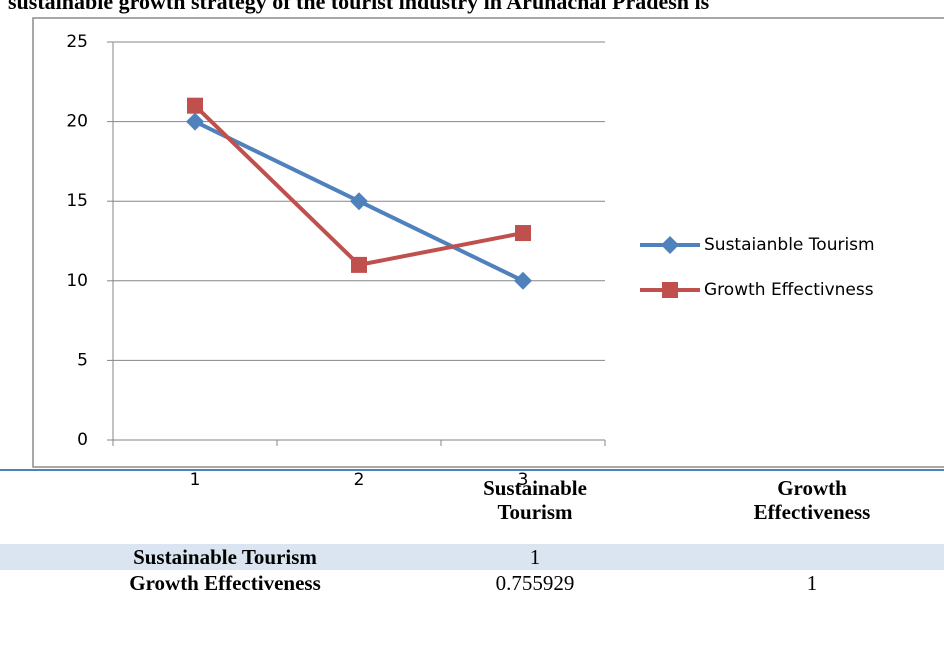 This screenshot has height=658, width=944. What do you see at coordinates (789, 290) in the screenshot?
I see `legend-label: Growth Effectivness` at bounding box center [789, 290].